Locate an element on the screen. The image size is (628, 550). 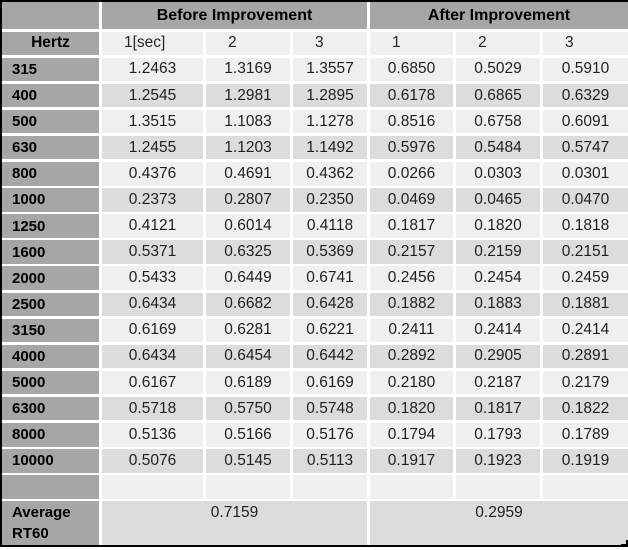
value-cell: 0.5369 is located at coordinates (330, 252).